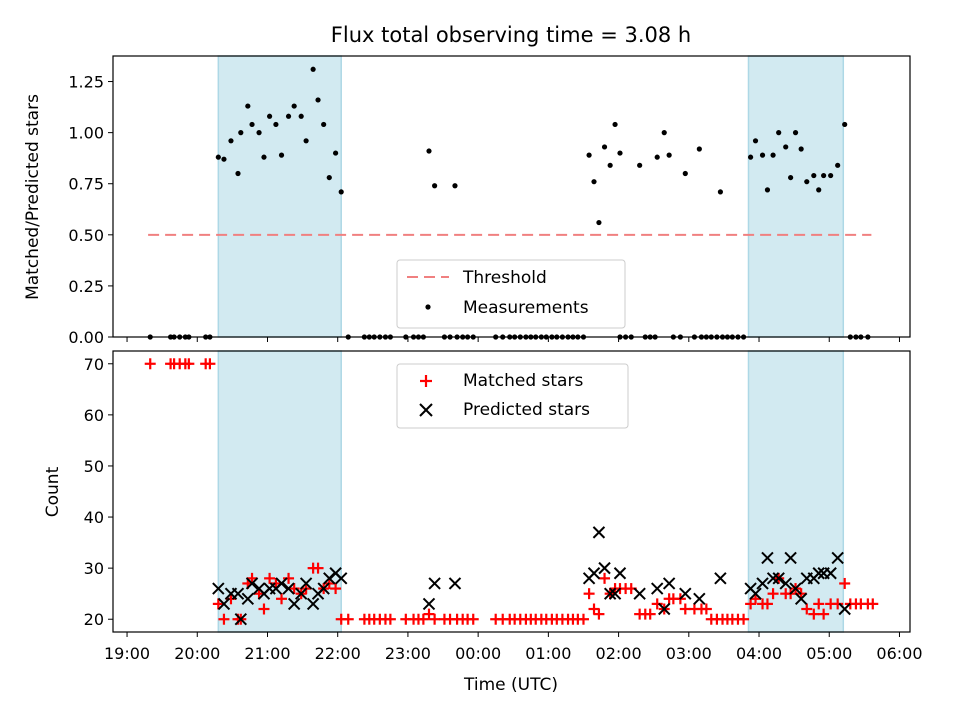 This screenshot has height=720, width=960. Describe the element at coordinates (94, 415) in the screenshot. I see `bottom-y-tick-label: 60` at that location.